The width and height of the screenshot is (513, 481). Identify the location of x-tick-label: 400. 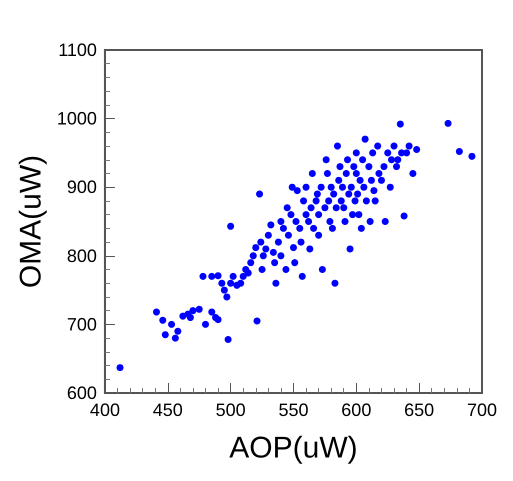
(105, 410).